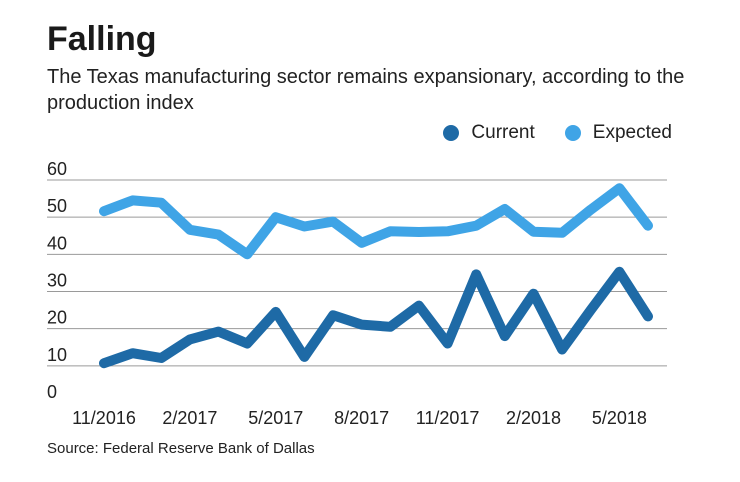 This screenshot has height=482, width=740. What do you see at coordinates (533, 418) in the screenshot?
I see `x-tick-label: 2/2018` at bounding box center [533, 418].